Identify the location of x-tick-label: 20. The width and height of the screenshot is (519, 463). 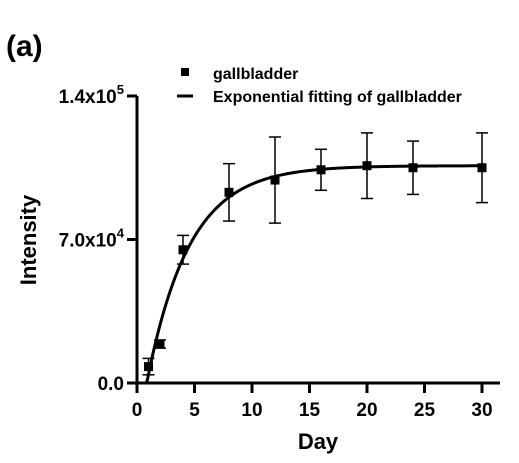
(366, 410).